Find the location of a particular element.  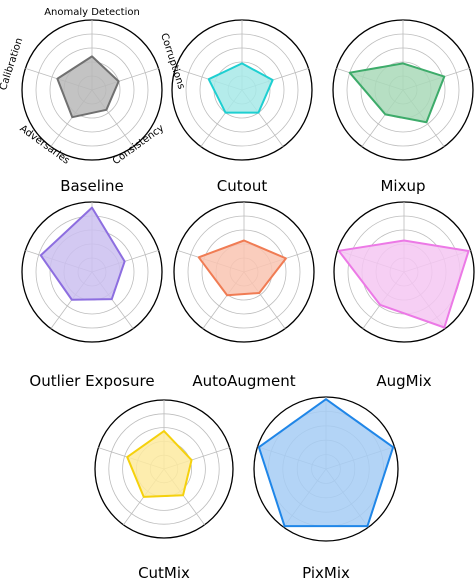

radar-panel-1: Cutout is located at coordinates (242, 107).